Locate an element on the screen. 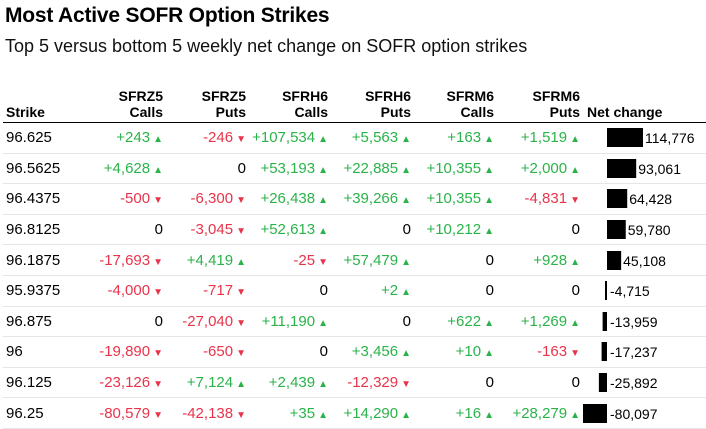 Image resolution: width=706 pixels, height=429 pixels. sfrm6-calls-cell: +163 ▲ is located at coordinates (455, 138).